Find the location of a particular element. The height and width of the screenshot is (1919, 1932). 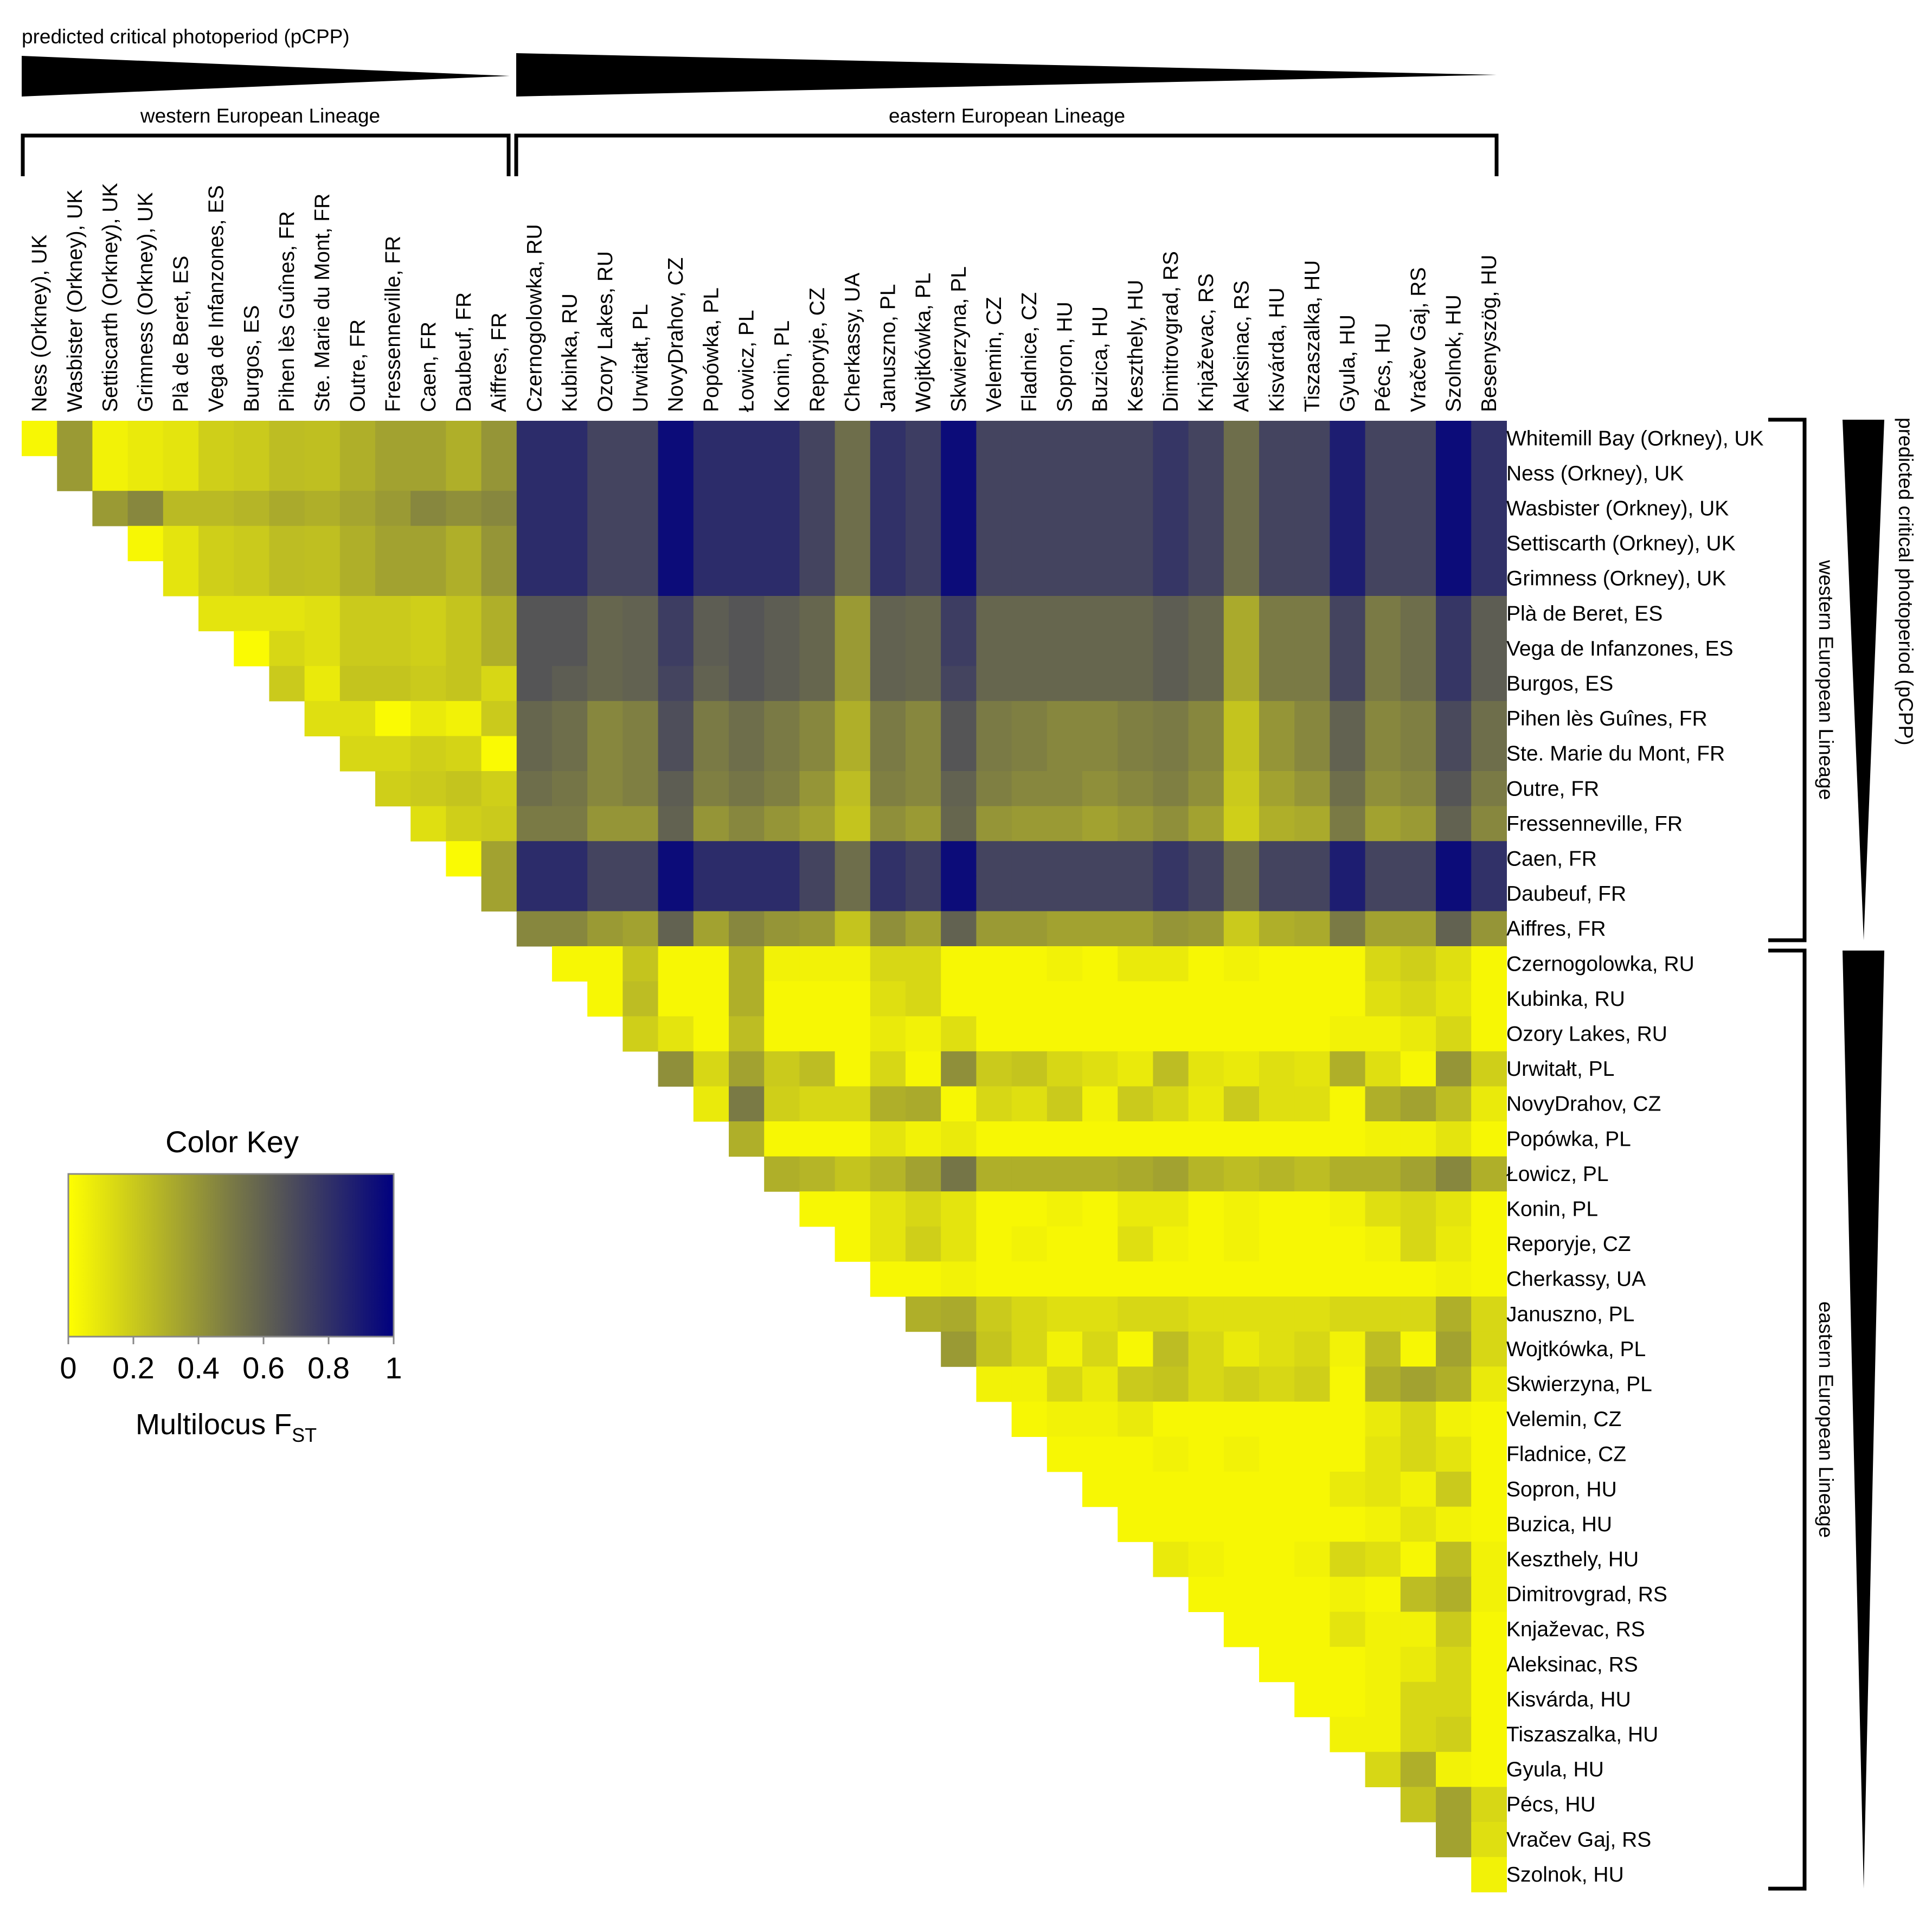

column-label: Ozory Lakes, RU is located at coordinates (605, 331).